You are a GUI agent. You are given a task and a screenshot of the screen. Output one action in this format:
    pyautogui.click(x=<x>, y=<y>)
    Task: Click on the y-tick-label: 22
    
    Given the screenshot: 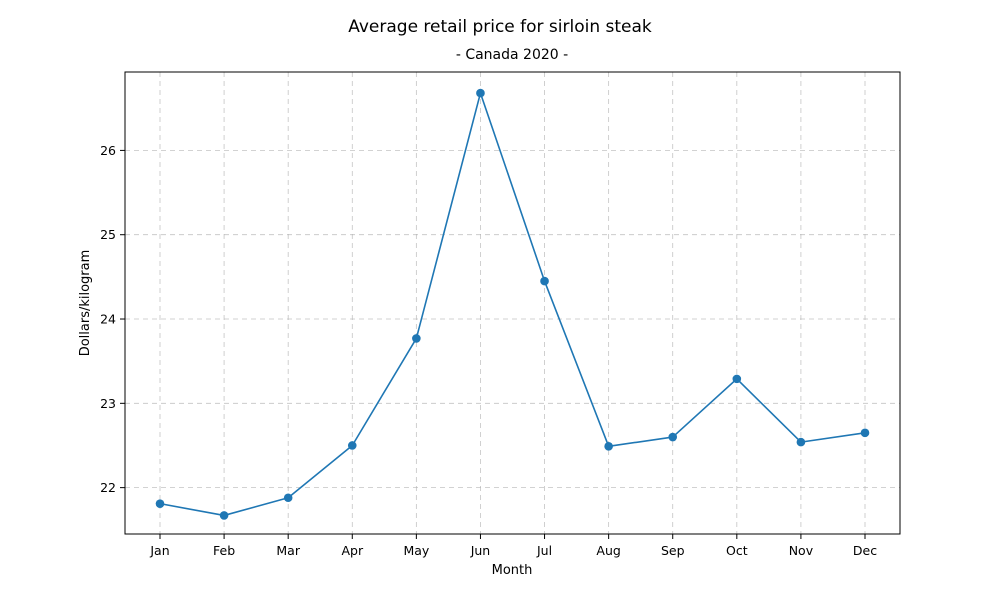 What is the action you would take?
    pyautogui.click(x=108, y=487)
    